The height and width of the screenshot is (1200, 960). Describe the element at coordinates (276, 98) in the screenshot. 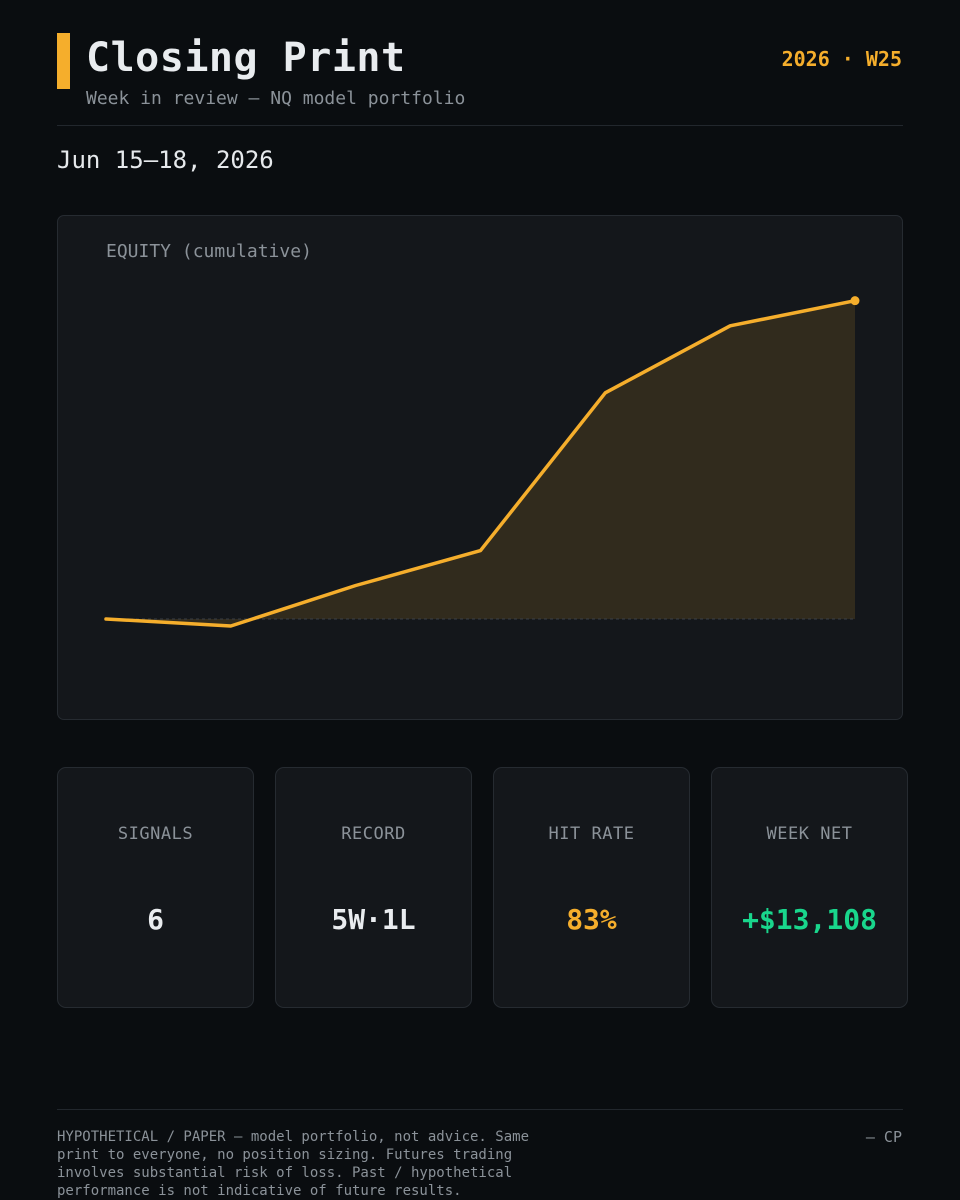

I see `page-subtitle: Week in review — NQ model portfolio` at that location.